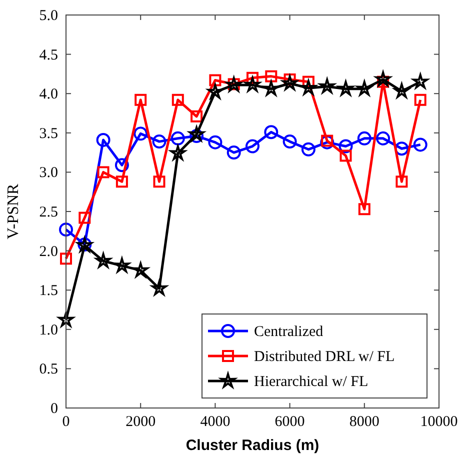 The height and width of the screenshot is (458, 465). I want to click on y-tick-label: 4.5, so click(48, 55).